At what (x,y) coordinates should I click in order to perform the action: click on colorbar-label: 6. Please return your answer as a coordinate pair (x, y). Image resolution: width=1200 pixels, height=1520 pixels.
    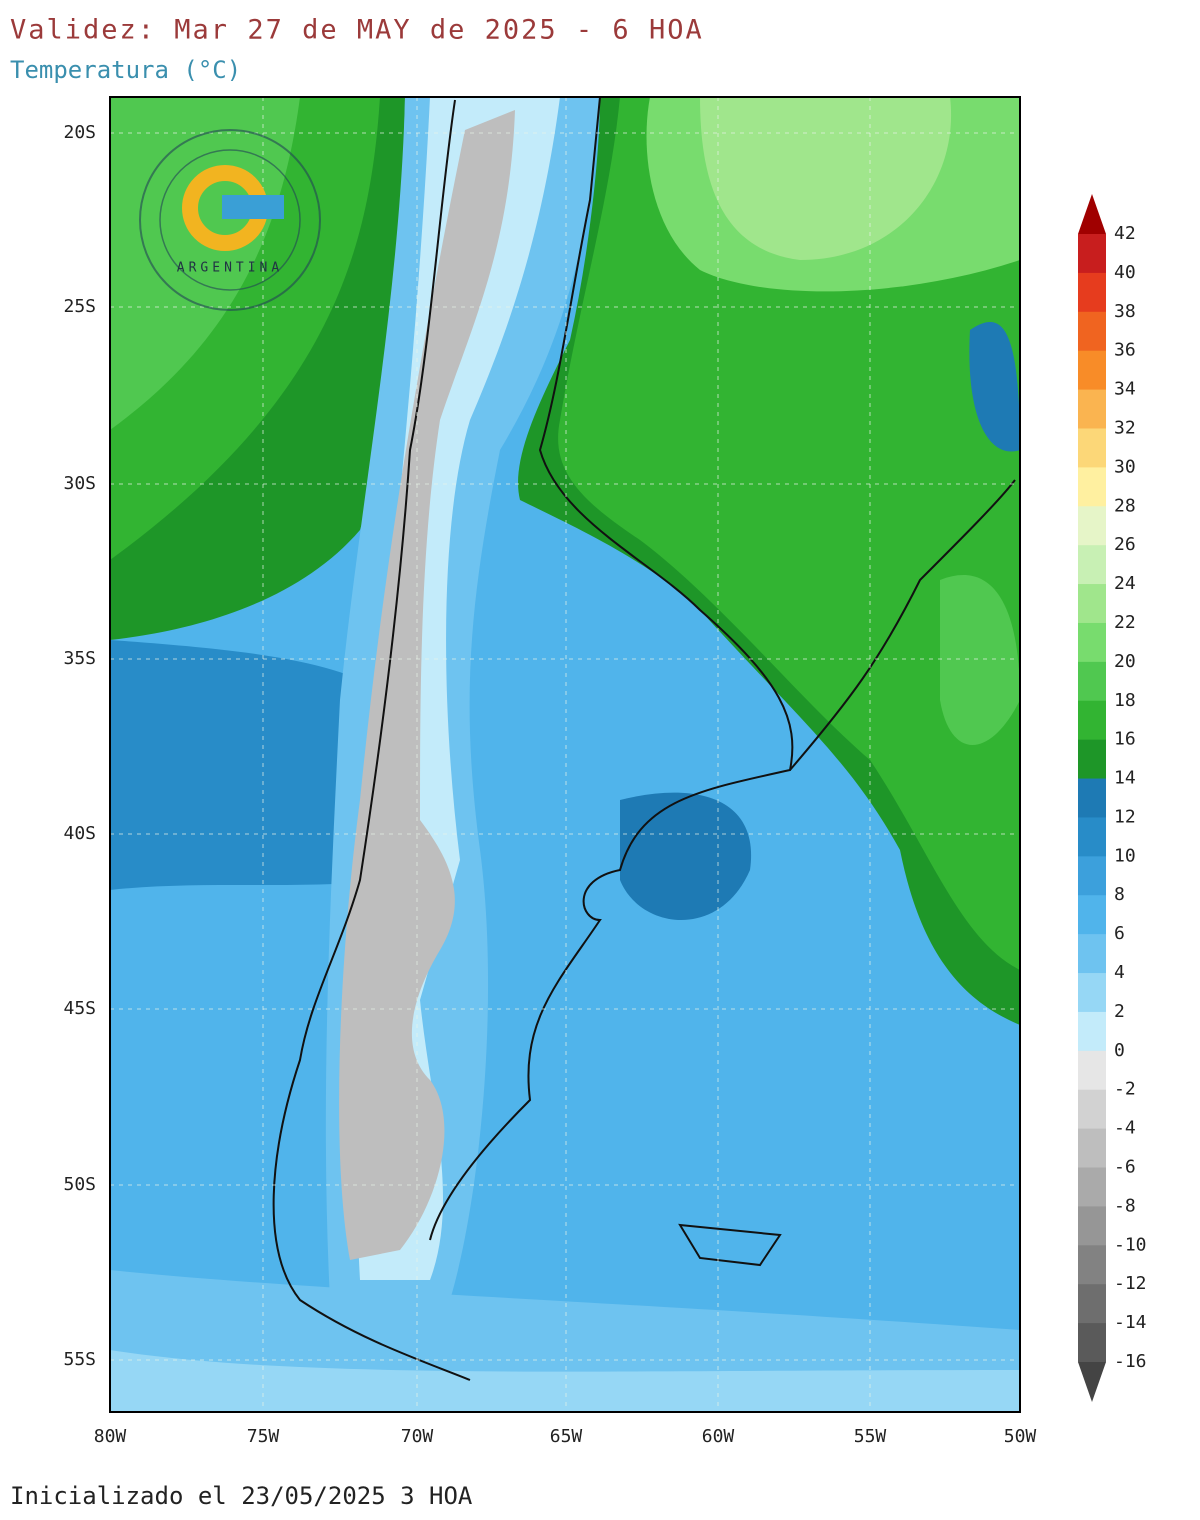
    Looking at the image, I should click on (1119, 933).